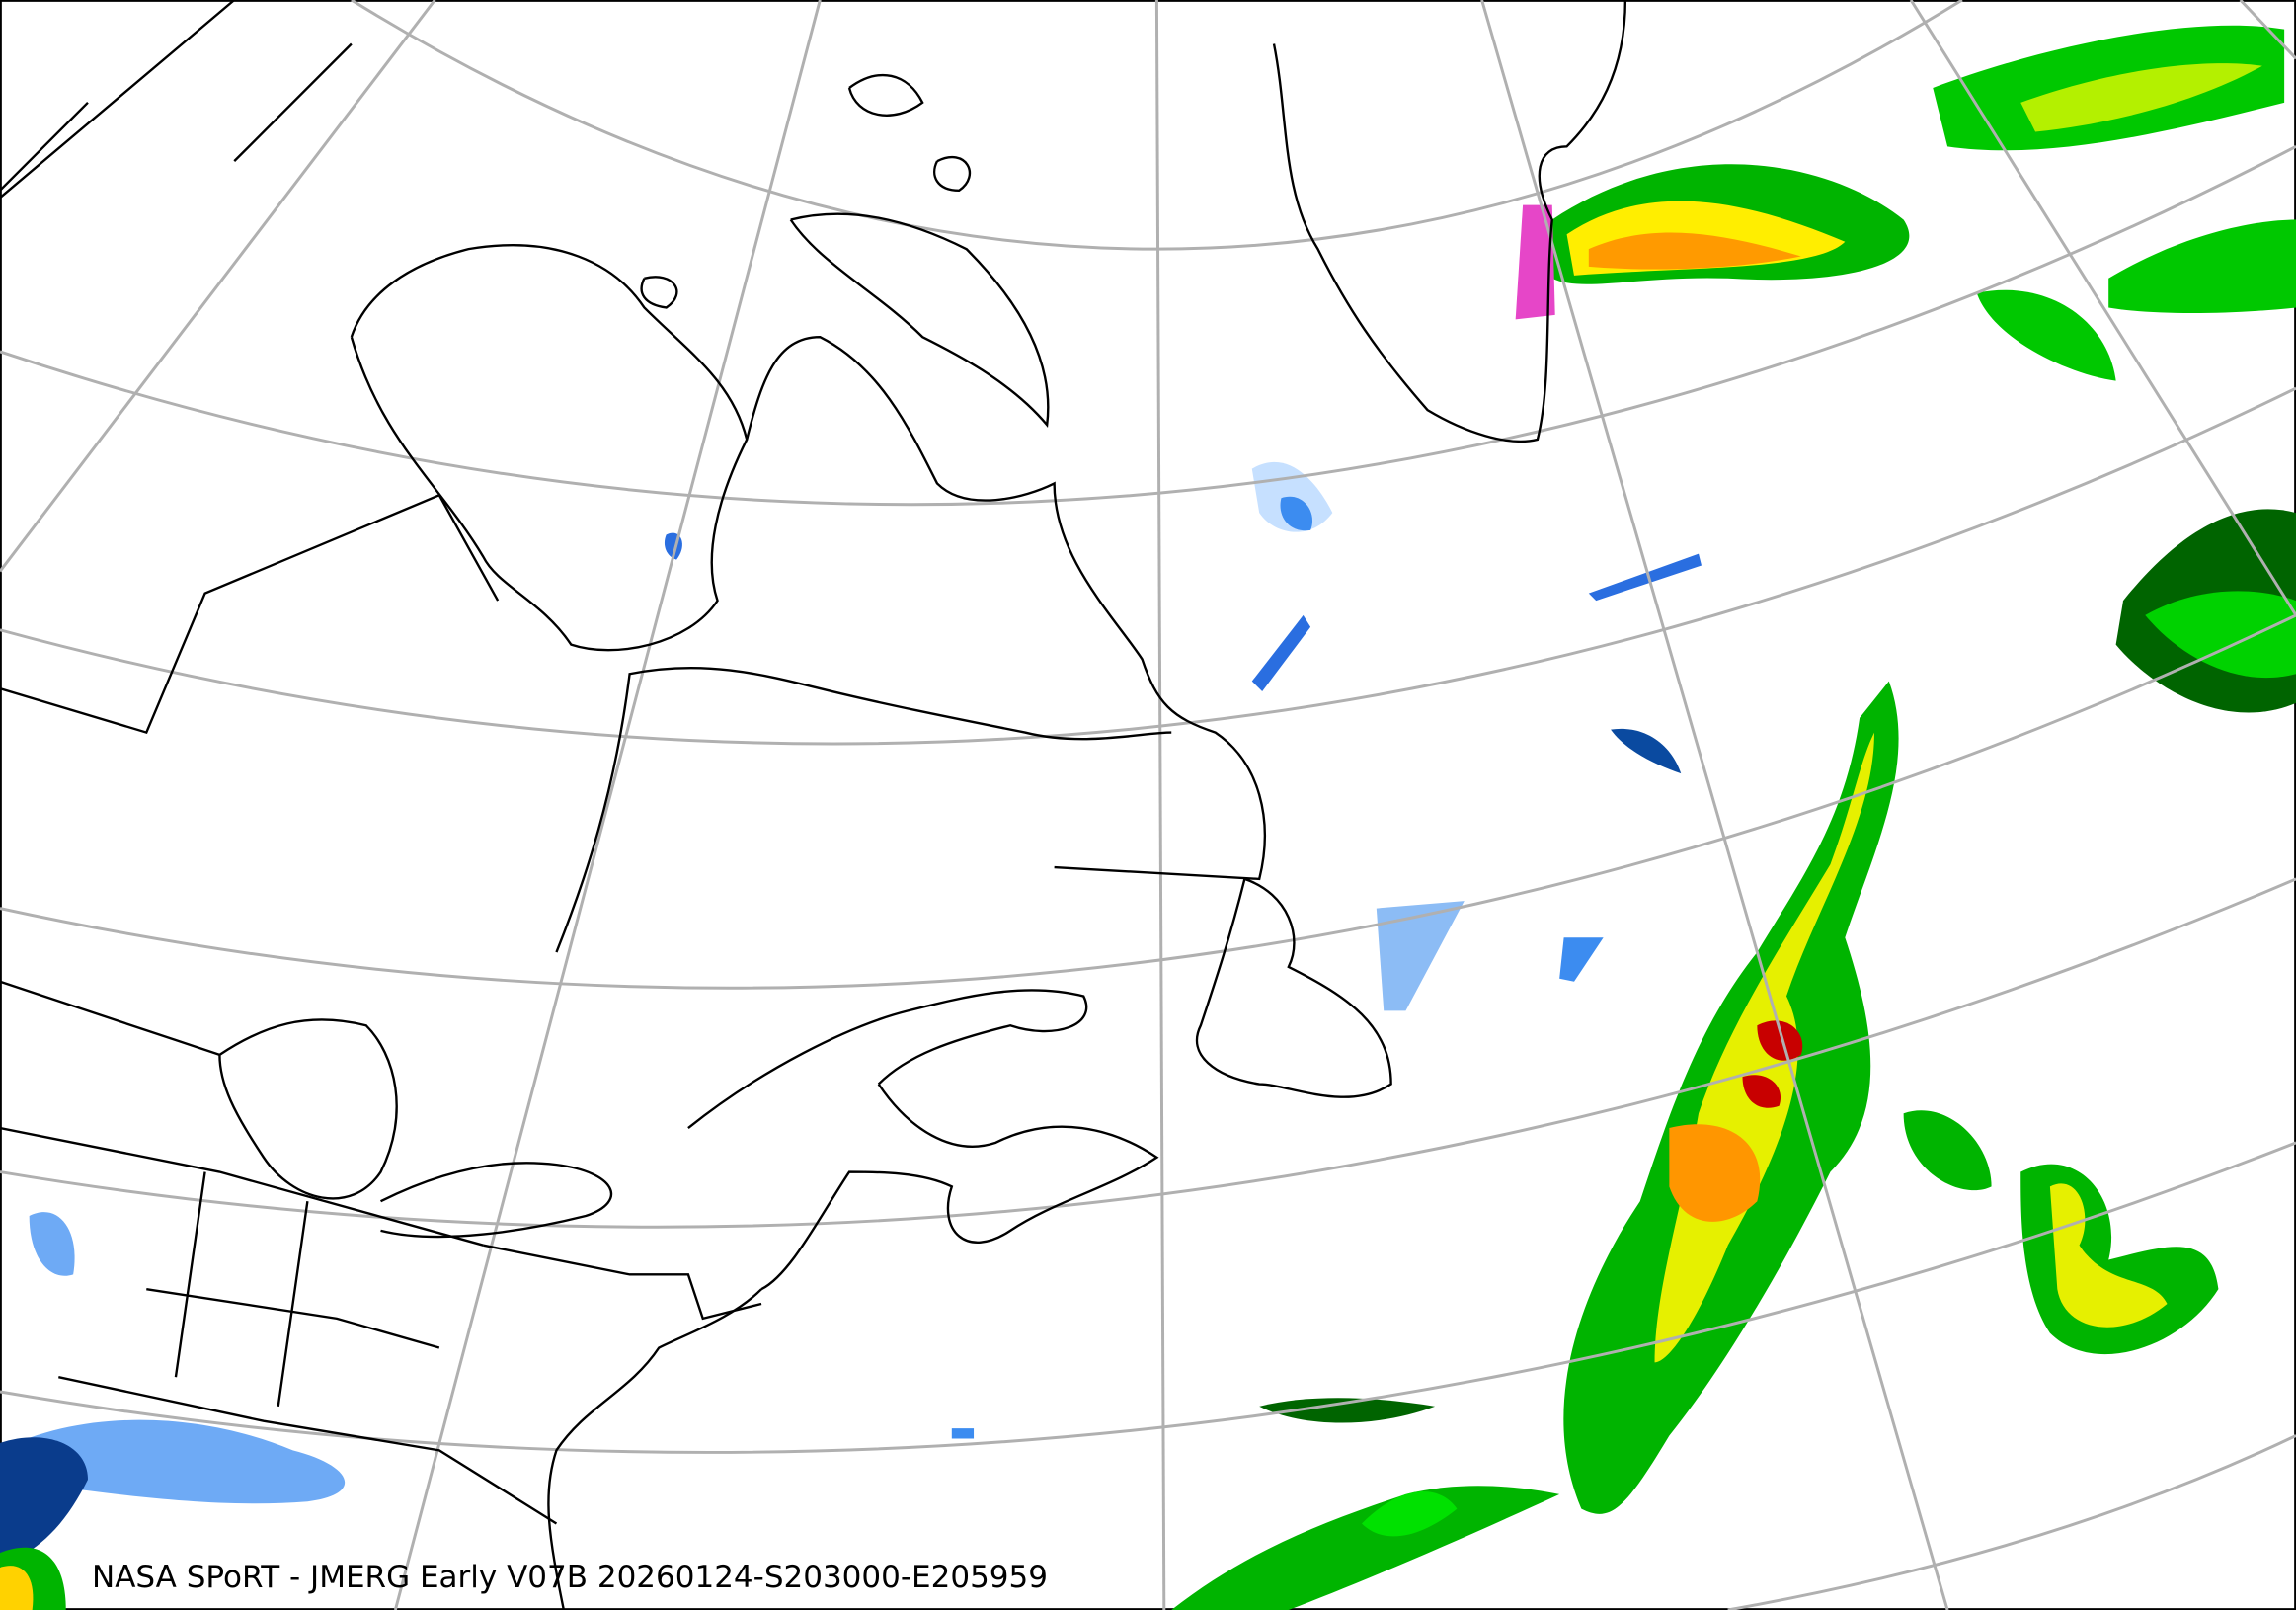 Image resolution: width=2296 pixels, height=1610 pixels. I want to click on arctic-islands, so click(806, 191).